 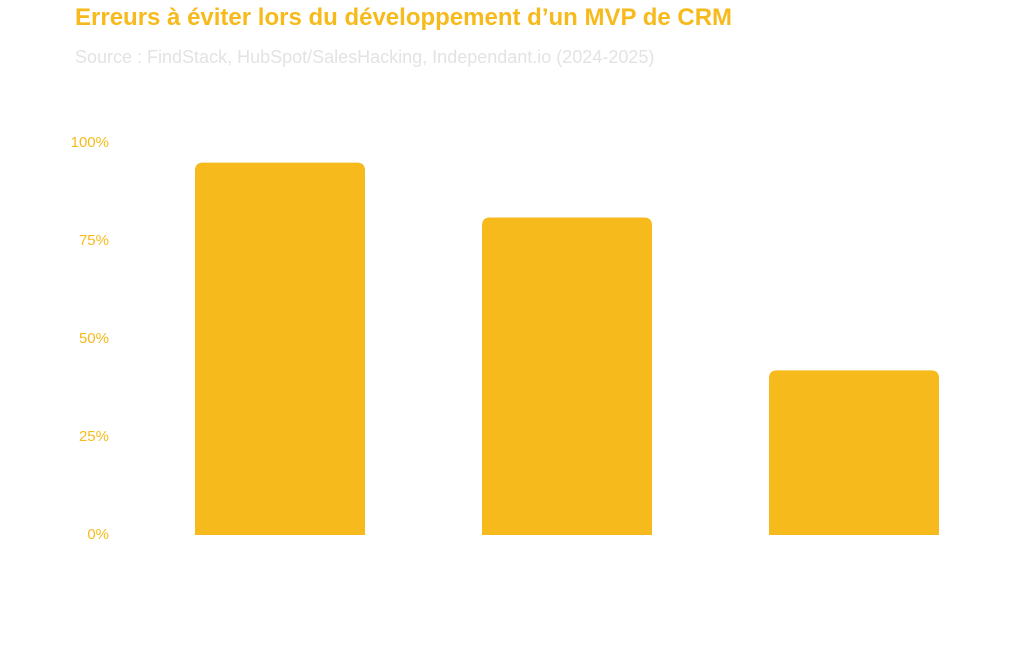 What do you see at coordinates (94, 436) in the screenshot?
I see `y-tick-label: 25%` at bounding box center [94, 436].